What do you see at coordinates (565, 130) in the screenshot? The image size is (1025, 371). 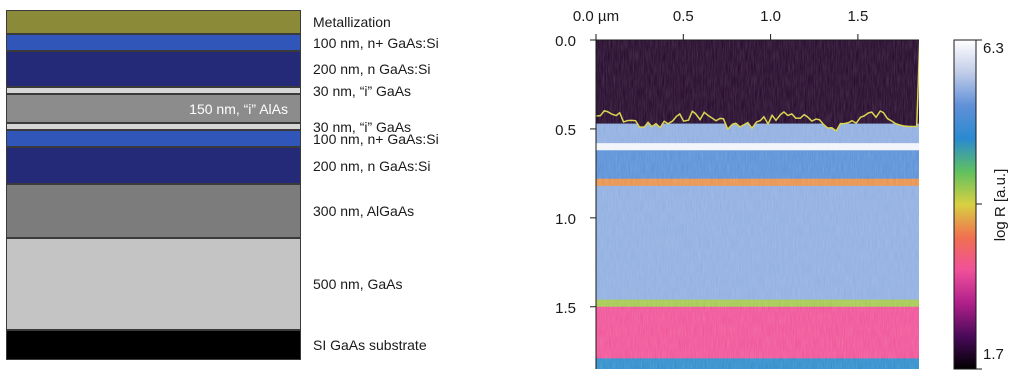 I see `y-tick-label: 0.5` at bounding box center [565, 130].